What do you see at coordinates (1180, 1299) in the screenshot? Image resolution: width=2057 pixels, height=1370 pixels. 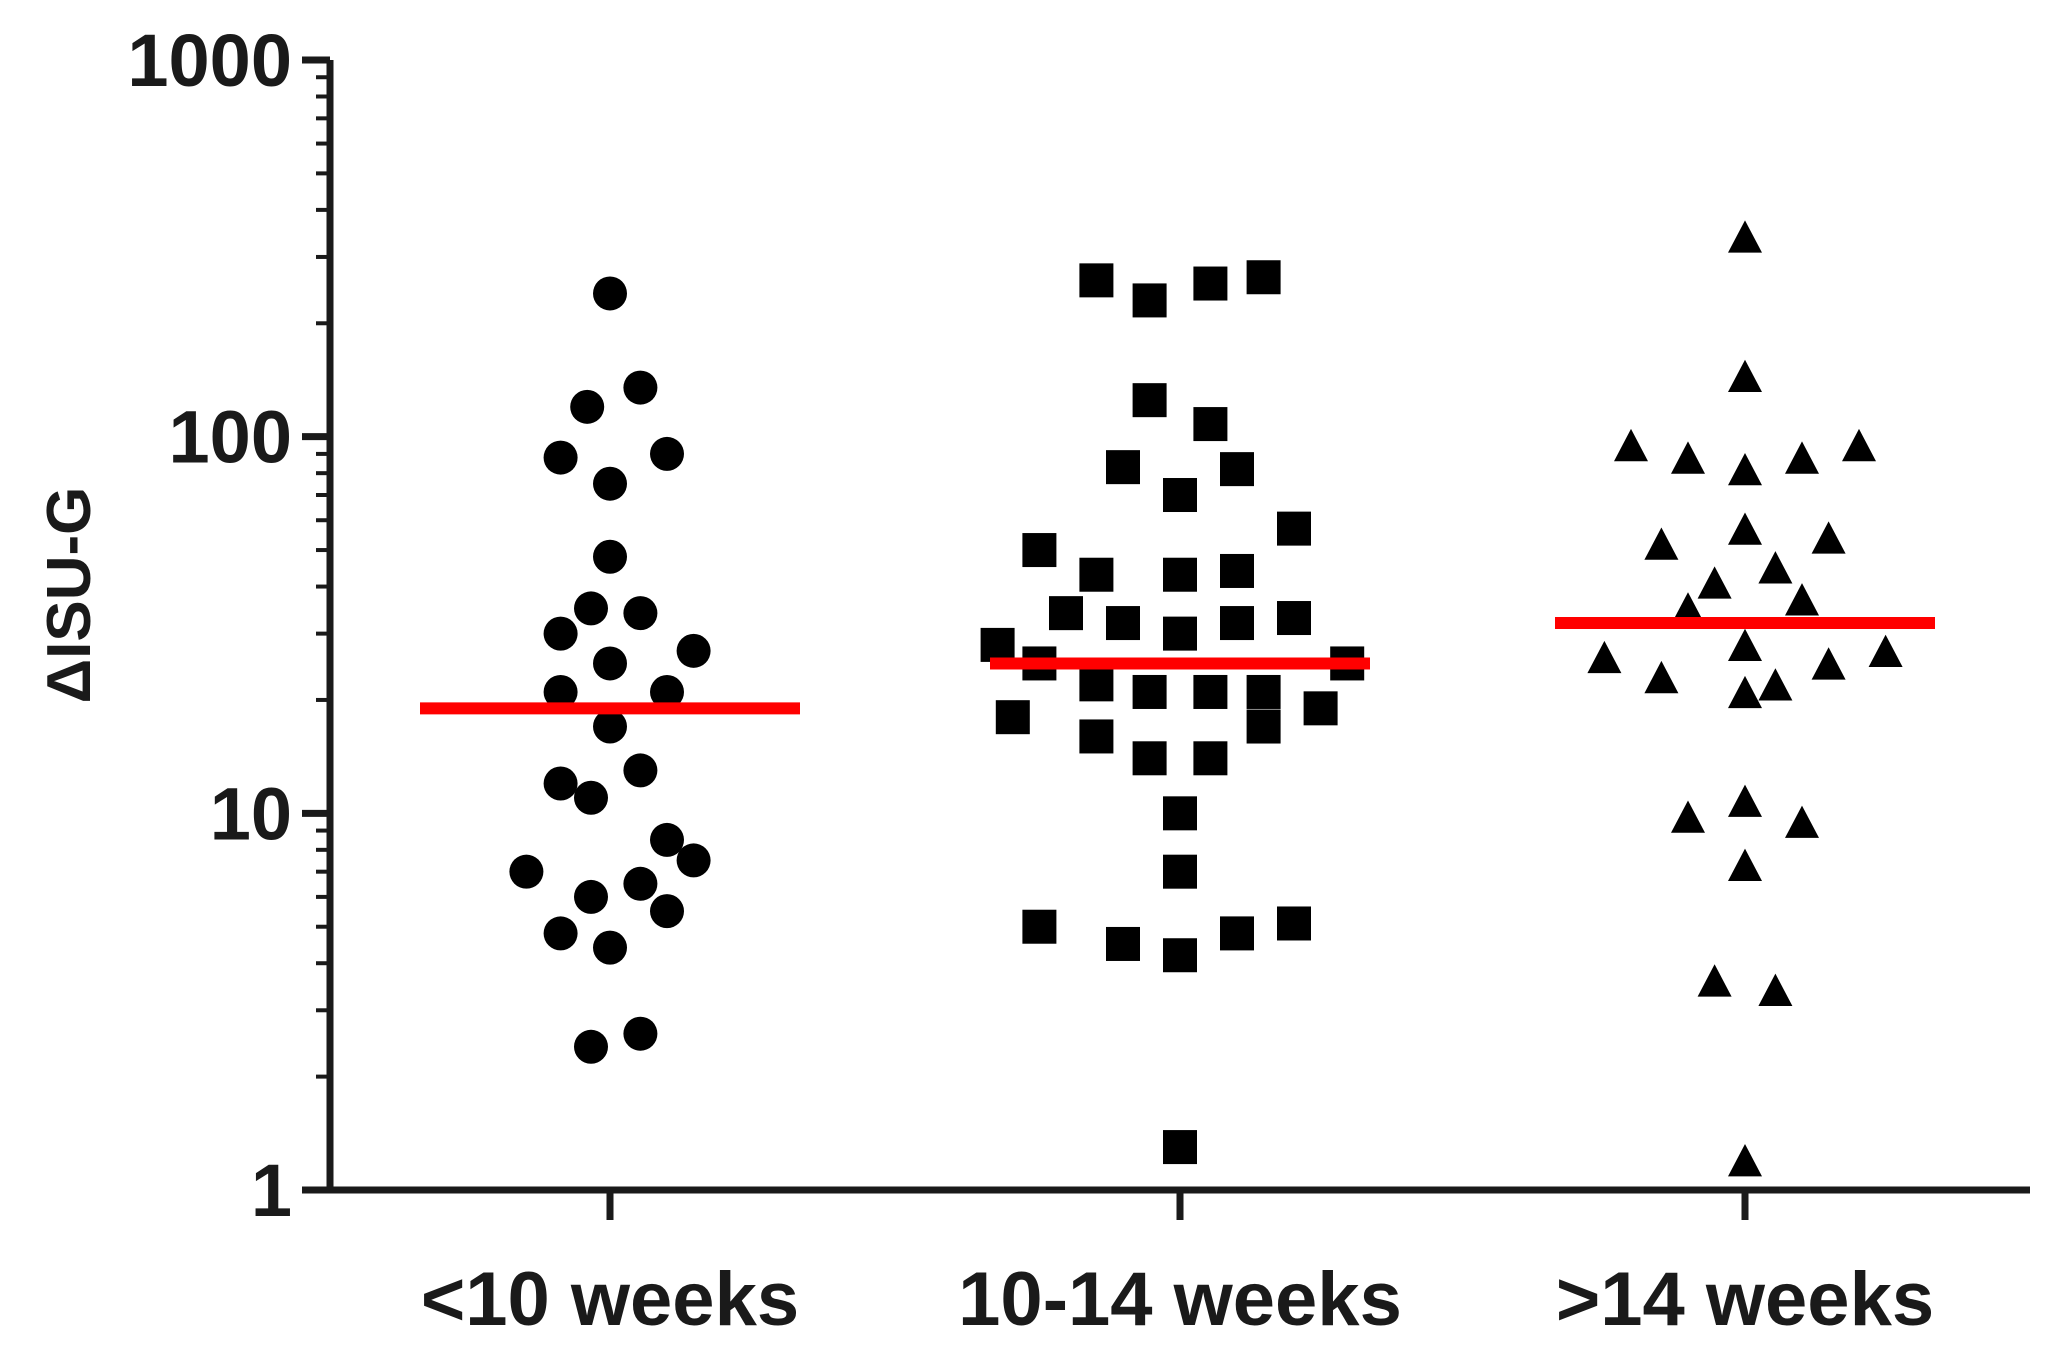 I see `x-tick-label: 10-14 weeks` at bounding box center [1180, 1299].